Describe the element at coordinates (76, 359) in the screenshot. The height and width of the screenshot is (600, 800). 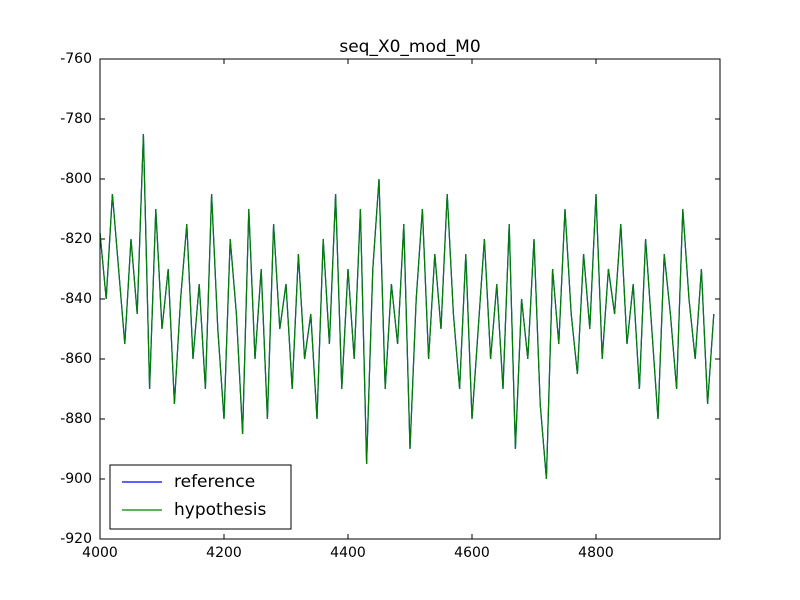
I see `y-tick-label: -860` at that location.